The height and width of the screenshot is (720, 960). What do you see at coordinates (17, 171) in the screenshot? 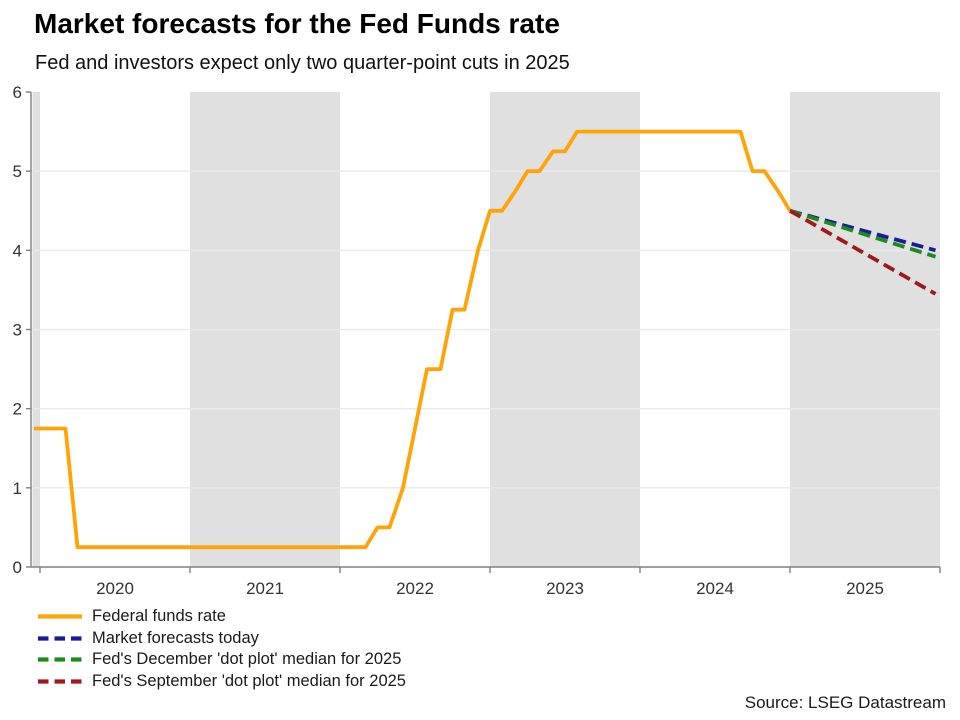
I see `y-tick-label-5: 5` at bounding box center [17, 171].